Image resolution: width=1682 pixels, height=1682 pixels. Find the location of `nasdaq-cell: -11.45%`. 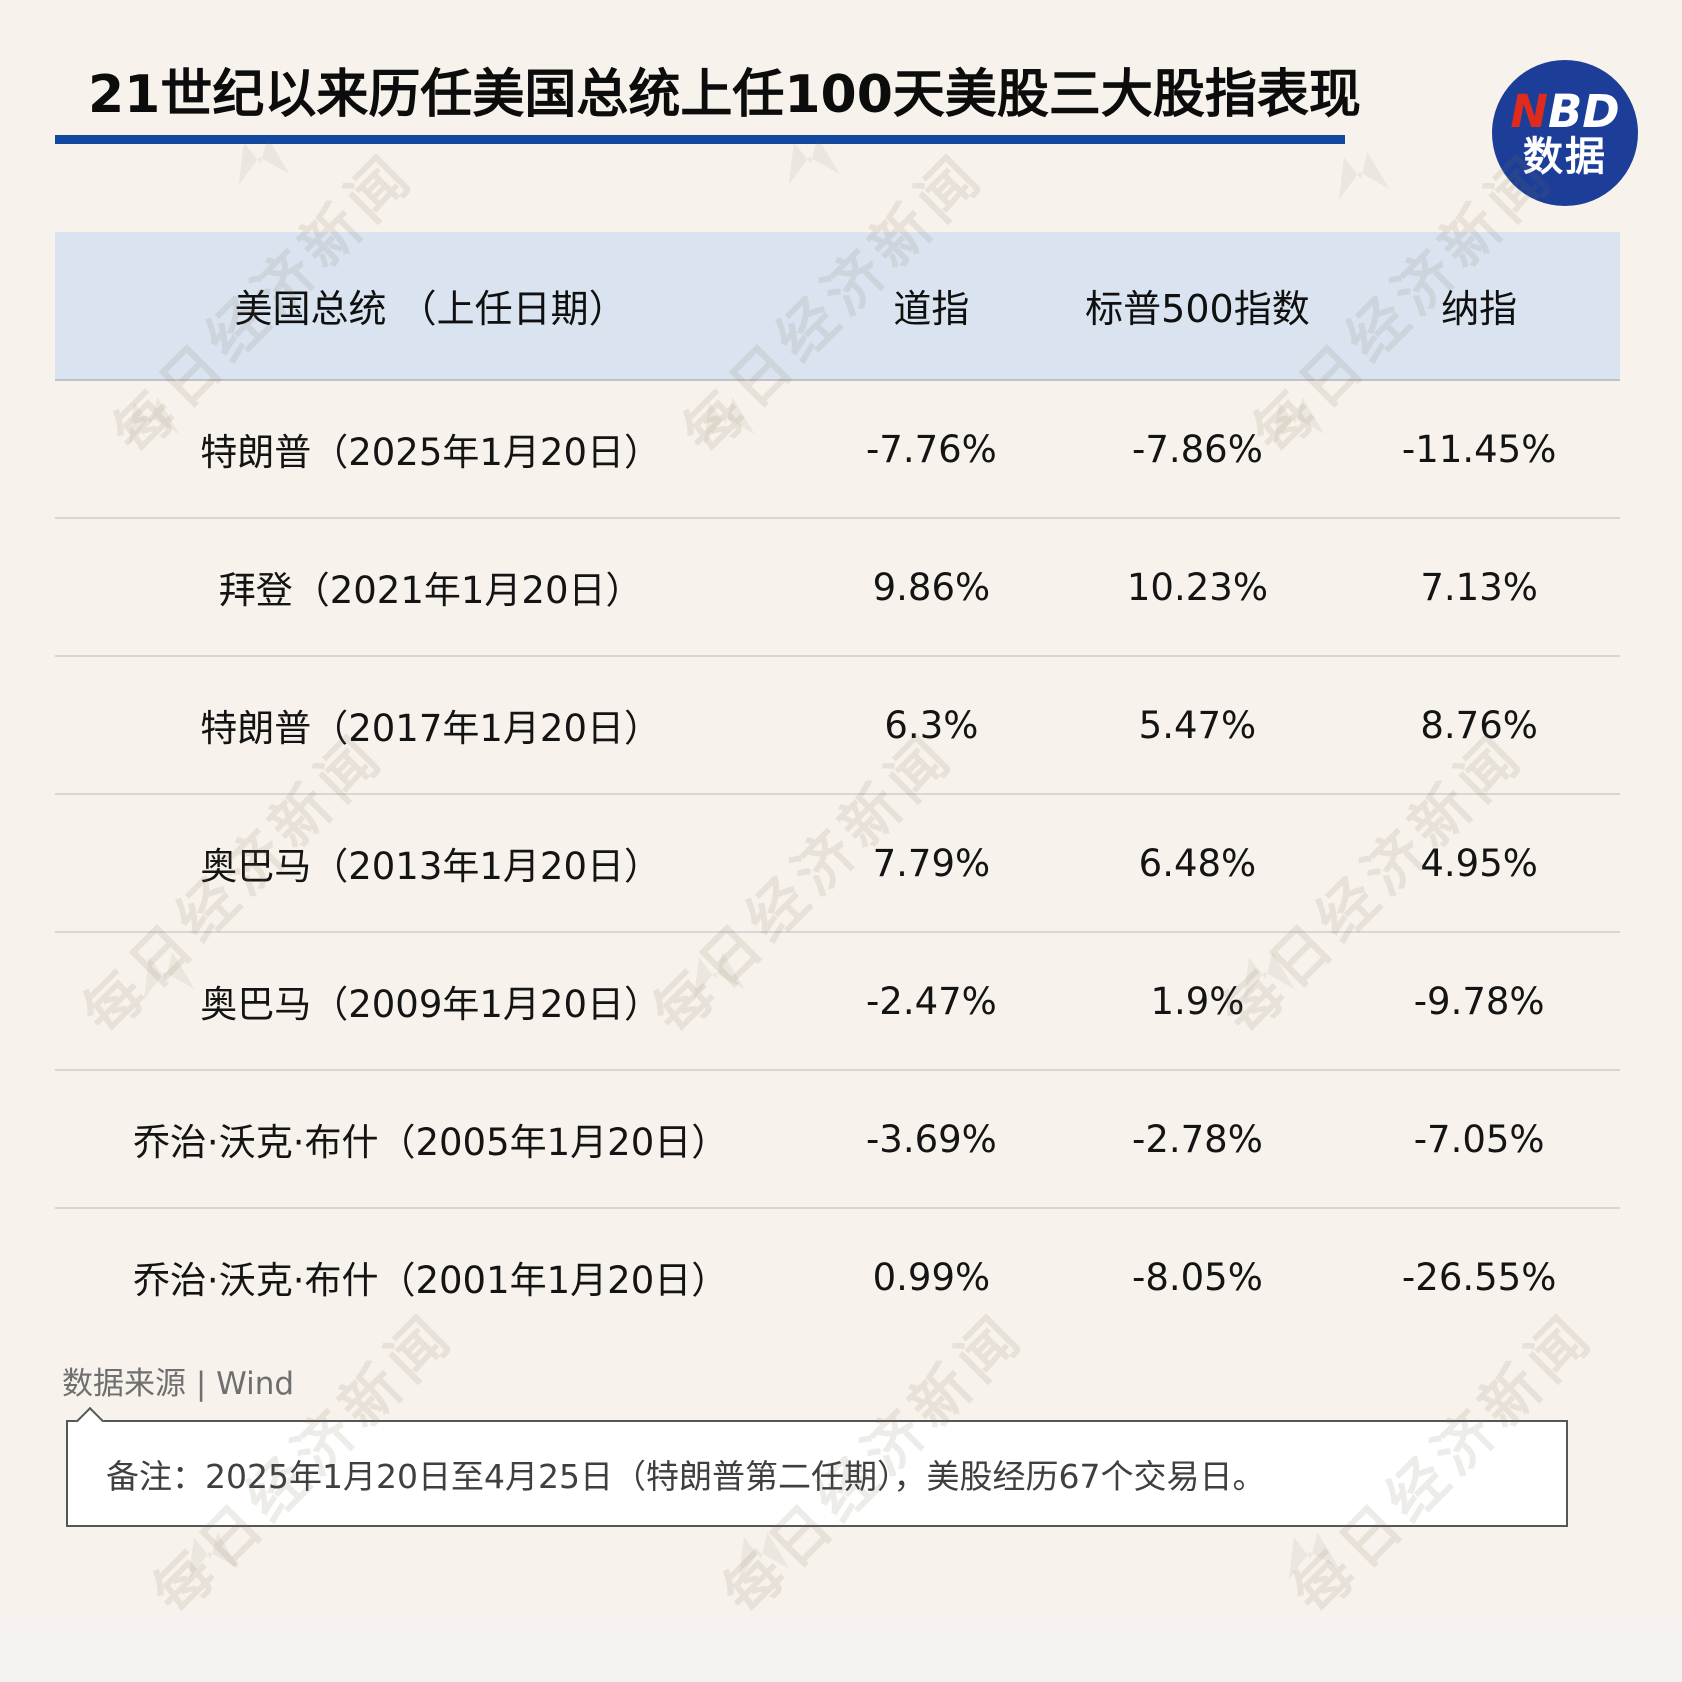

nasdaq-cell: -11.45% is located at coordinates (1479, 449).